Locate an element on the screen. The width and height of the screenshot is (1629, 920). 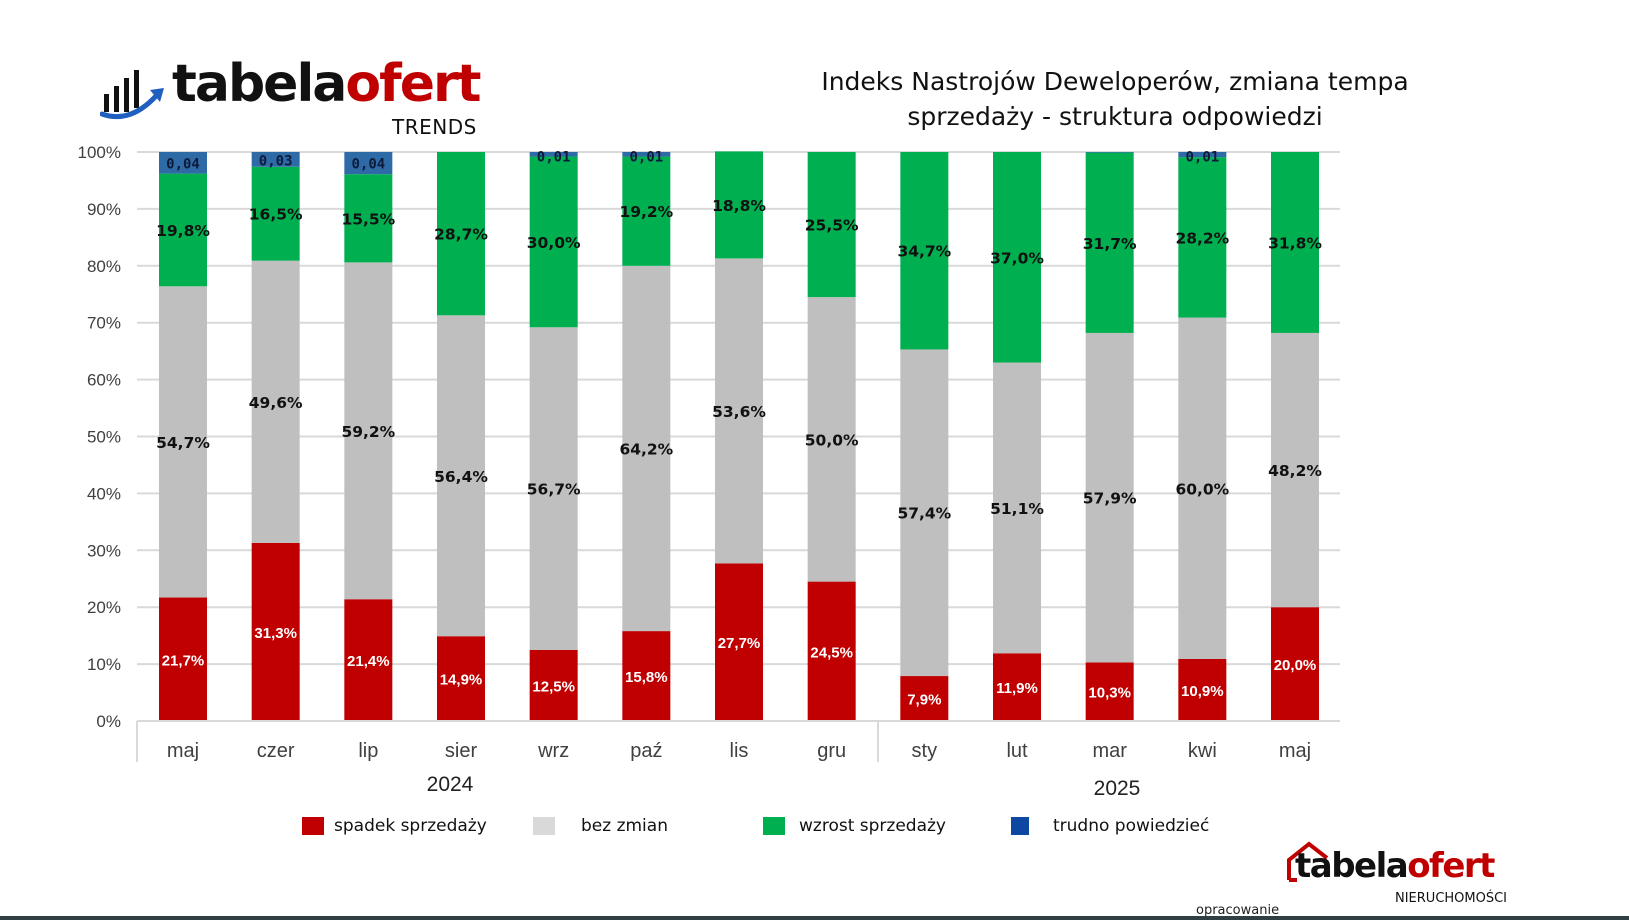
data-label-wzrost: 30,0% is located at coordinates (554, 243).